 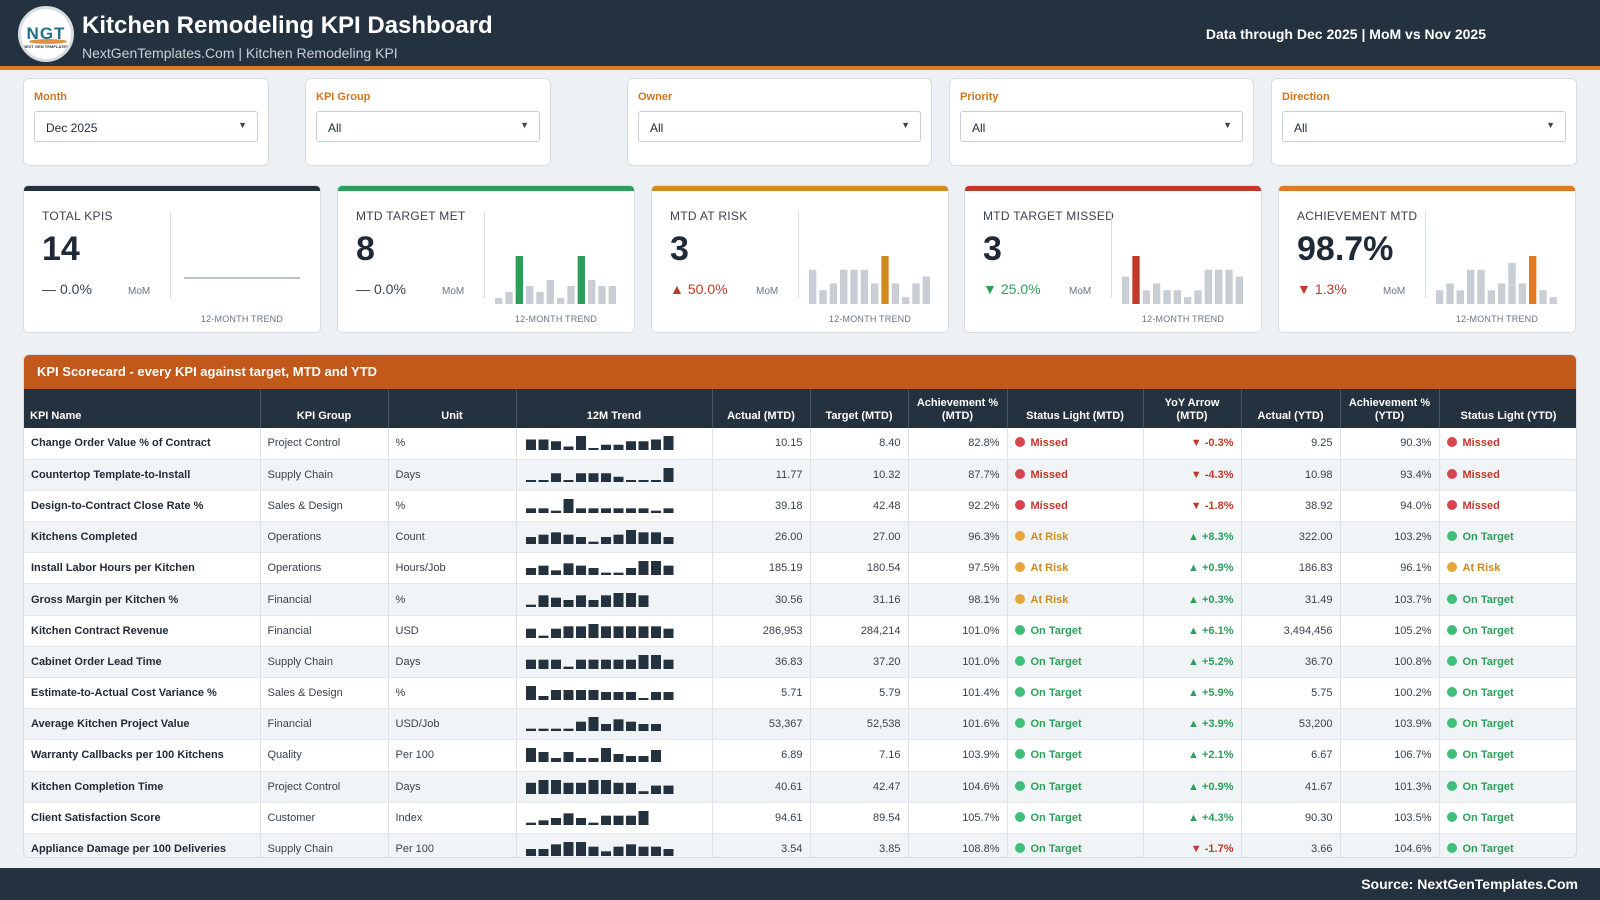 What do you see at coordinates (1469, 884) in the screenshot?
I see `source-label: Source: NextGenTemplates.Com` at bounding box center [1469, 884].